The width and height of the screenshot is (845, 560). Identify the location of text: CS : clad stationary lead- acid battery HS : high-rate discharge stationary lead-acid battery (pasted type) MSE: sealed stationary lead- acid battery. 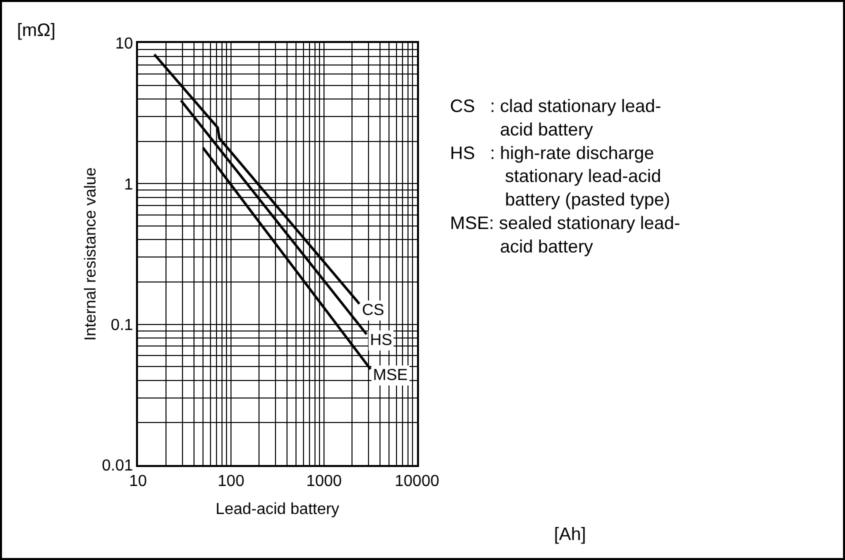
(565, 176).